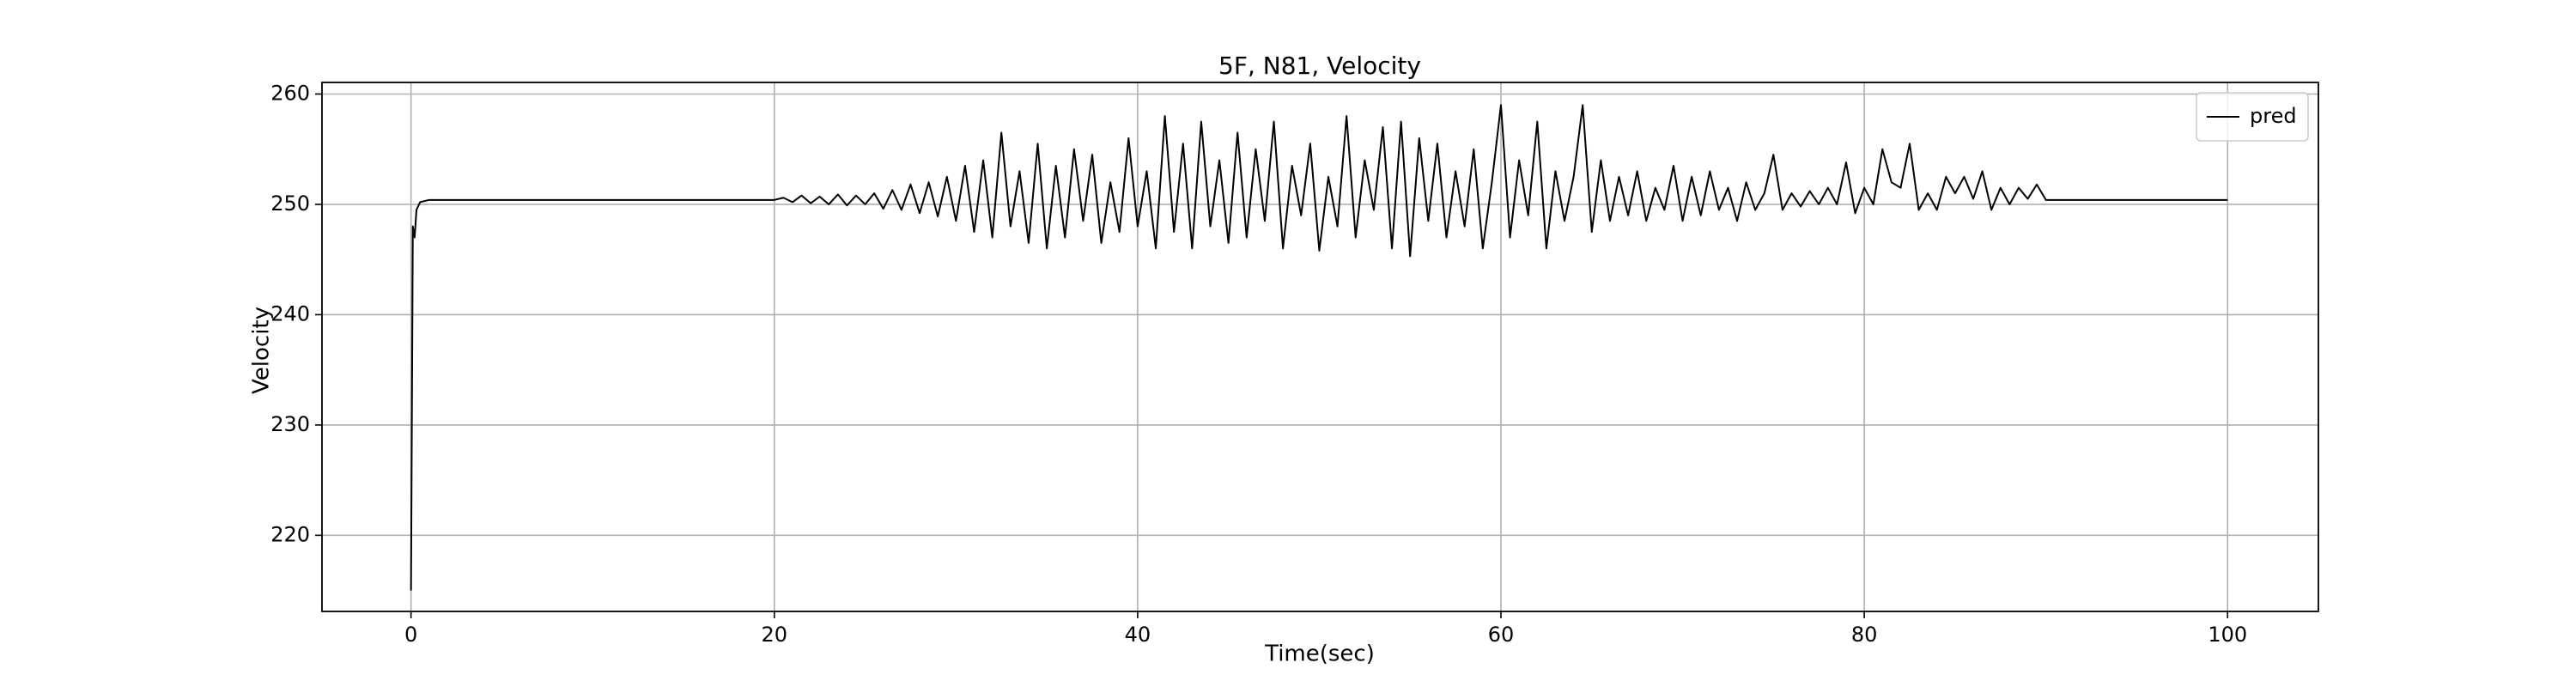 The width and height of the screenshot is (2576, 687). I want to click on legend-label: pred, so click(2273, 116).